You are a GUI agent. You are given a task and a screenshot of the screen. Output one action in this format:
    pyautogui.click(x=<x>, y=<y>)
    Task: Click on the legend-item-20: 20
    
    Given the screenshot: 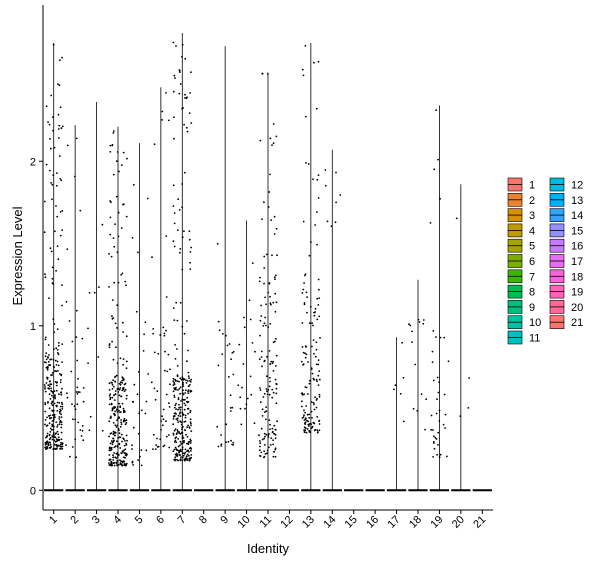 What is the action you would take?
    pyautogui.click(x=566, y=307)
    